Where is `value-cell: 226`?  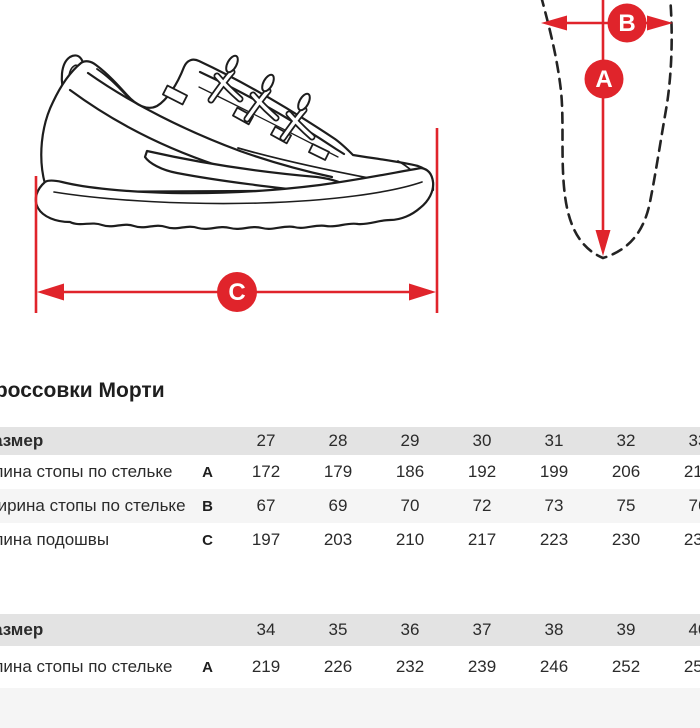 value-cell: 226 is located at coordinates (338, 666).